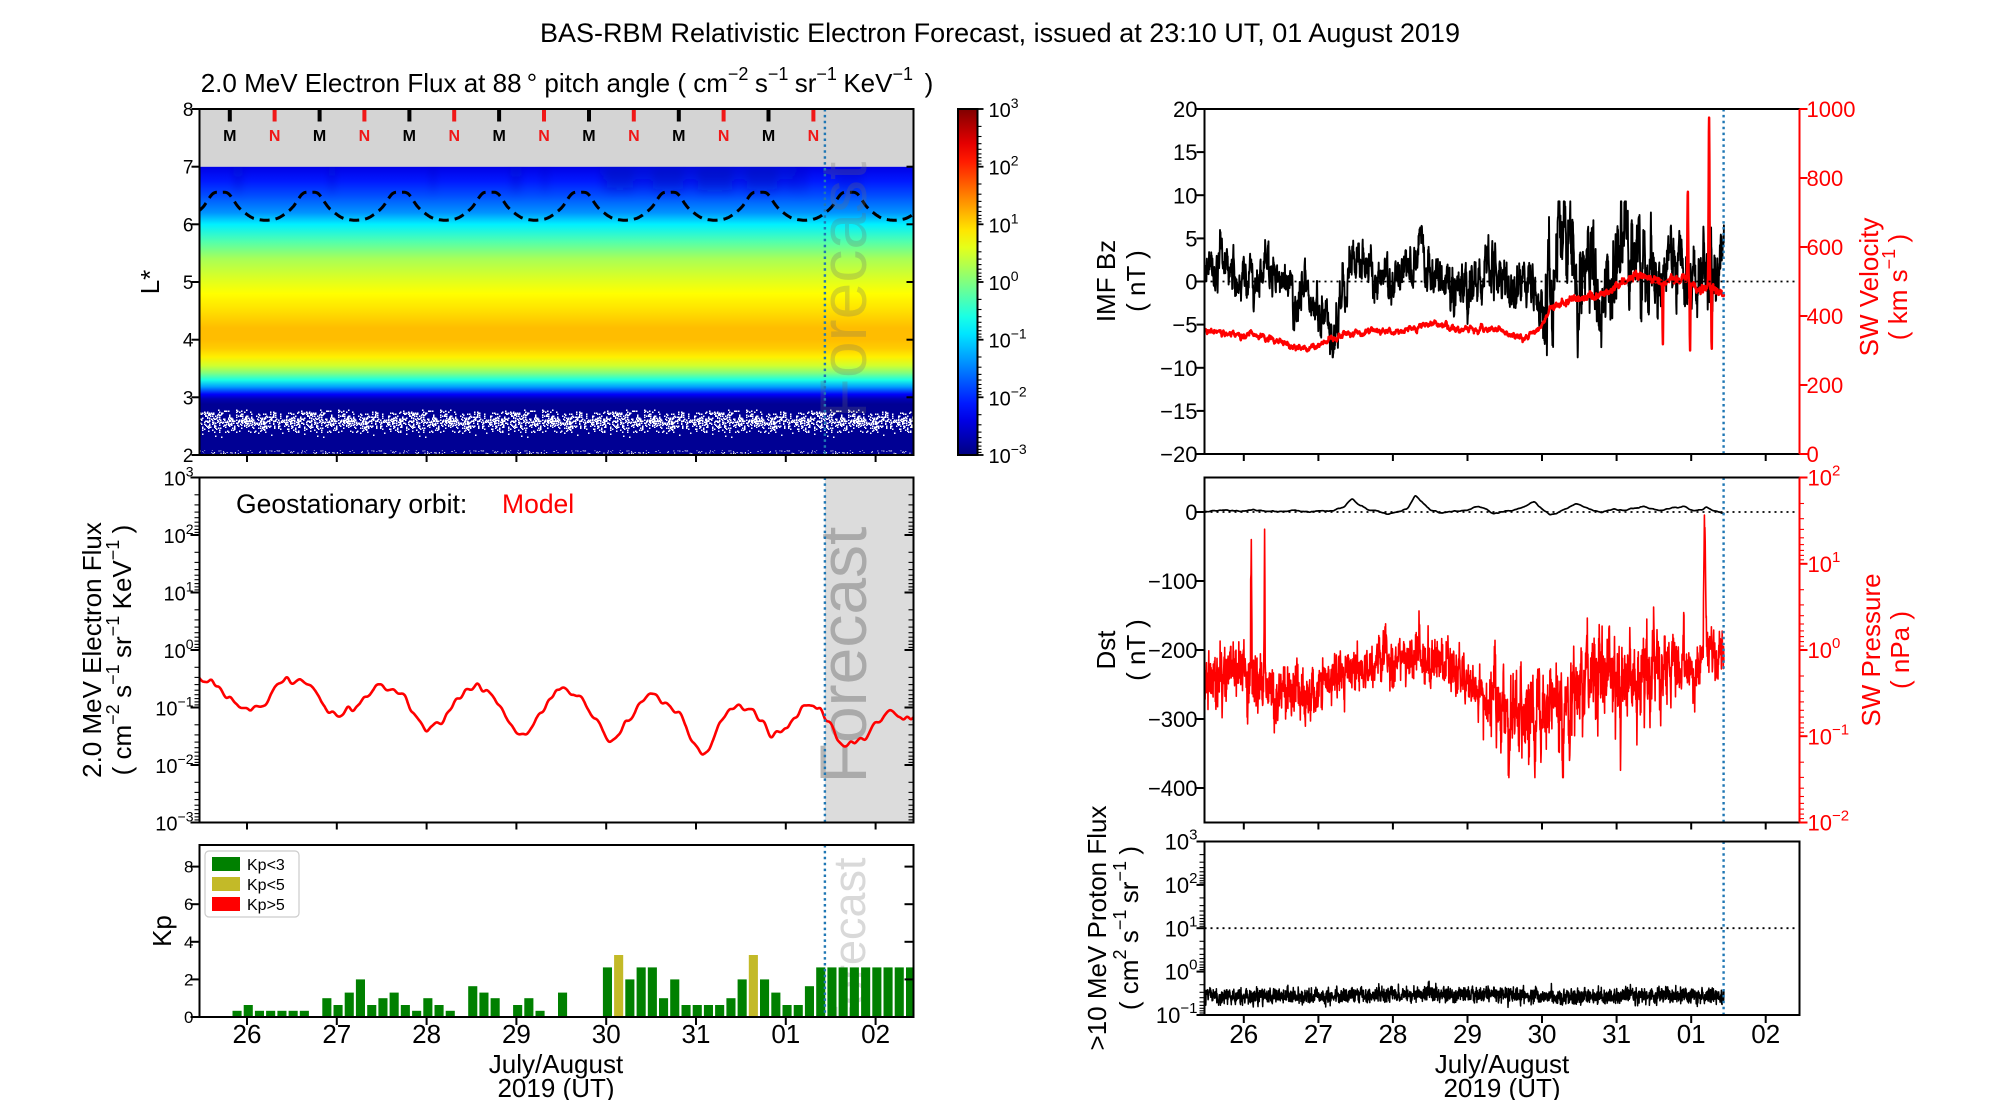 This screenshot has width=2000, height=1100. Describe the element at coordinates (1185, 195) in the screenshot. I see `svg-text: 10` at that location.